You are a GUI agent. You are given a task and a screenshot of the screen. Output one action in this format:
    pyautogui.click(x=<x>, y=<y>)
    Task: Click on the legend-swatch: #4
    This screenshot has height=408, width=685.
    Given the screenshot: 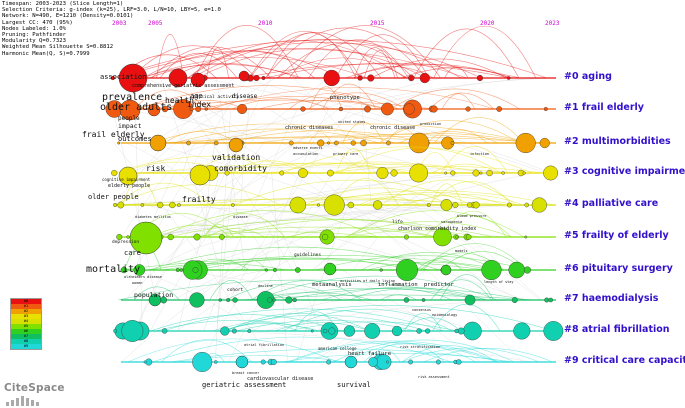 What is the action you would take?
    pyautogui.click(x=26, y=321)
    